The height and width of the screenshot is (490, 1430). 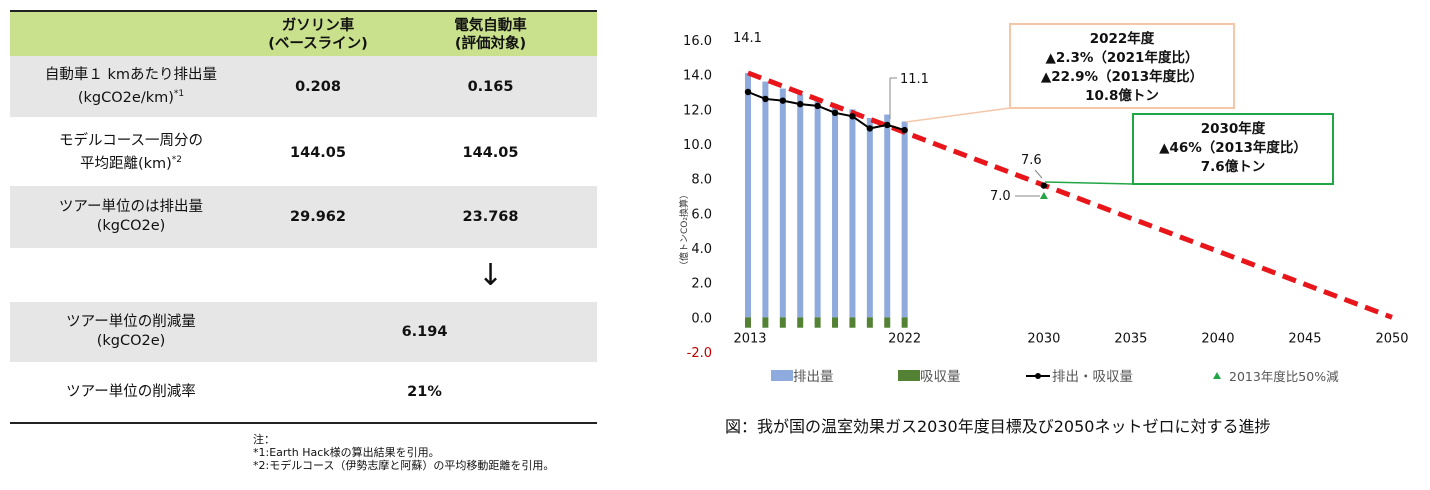 I want to click on row-label: ツアー単位の削減量 (kgCO2e), so click(x=131, y=332).